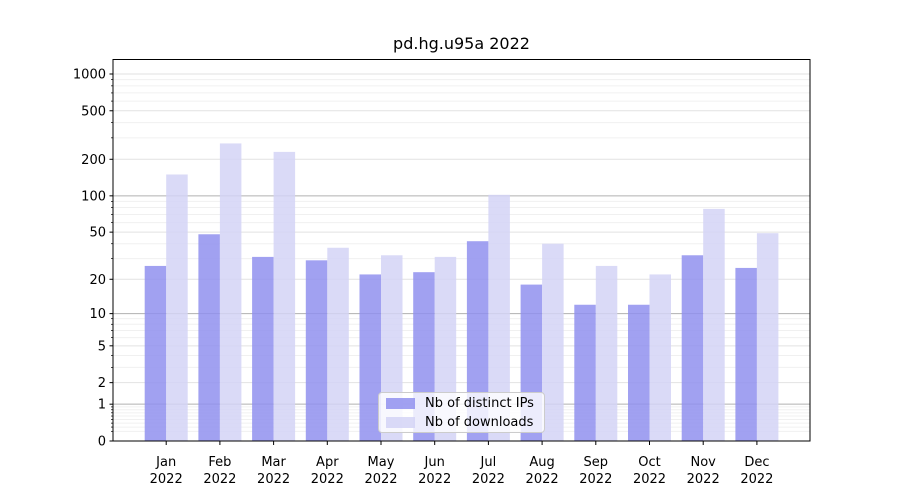  I want to click on x-tick-label-month: Sep, so click(596, 462).